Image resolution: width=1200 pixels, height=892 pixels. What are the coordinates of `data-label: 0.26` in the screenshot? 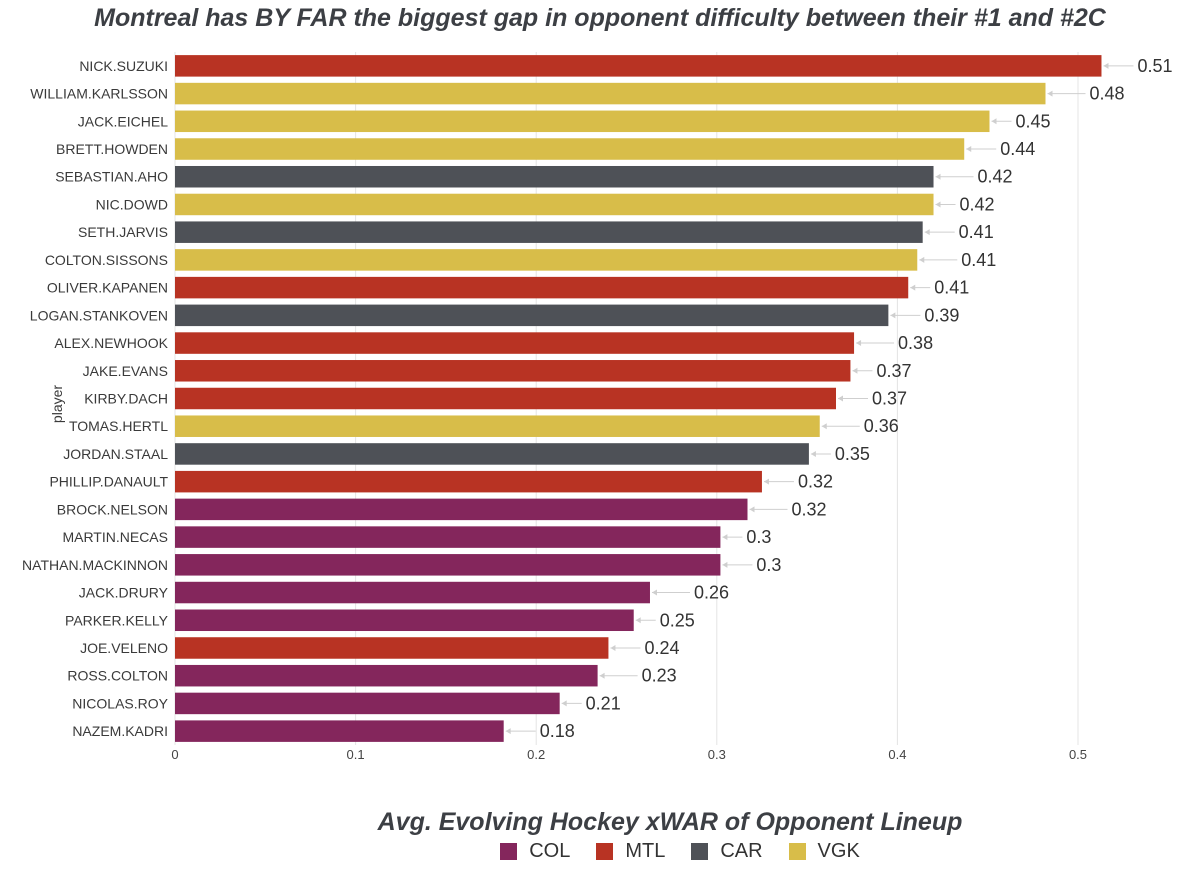 It's located at (711, 593).